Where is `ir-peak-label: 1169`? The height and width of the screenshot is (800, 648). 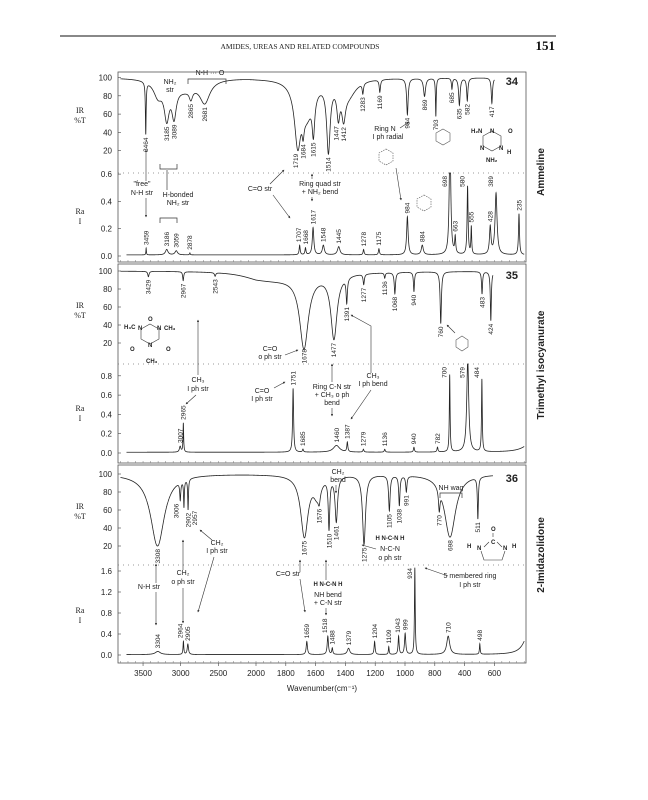
ir-peak-label: 1169 is located at coordinates (380, 102).